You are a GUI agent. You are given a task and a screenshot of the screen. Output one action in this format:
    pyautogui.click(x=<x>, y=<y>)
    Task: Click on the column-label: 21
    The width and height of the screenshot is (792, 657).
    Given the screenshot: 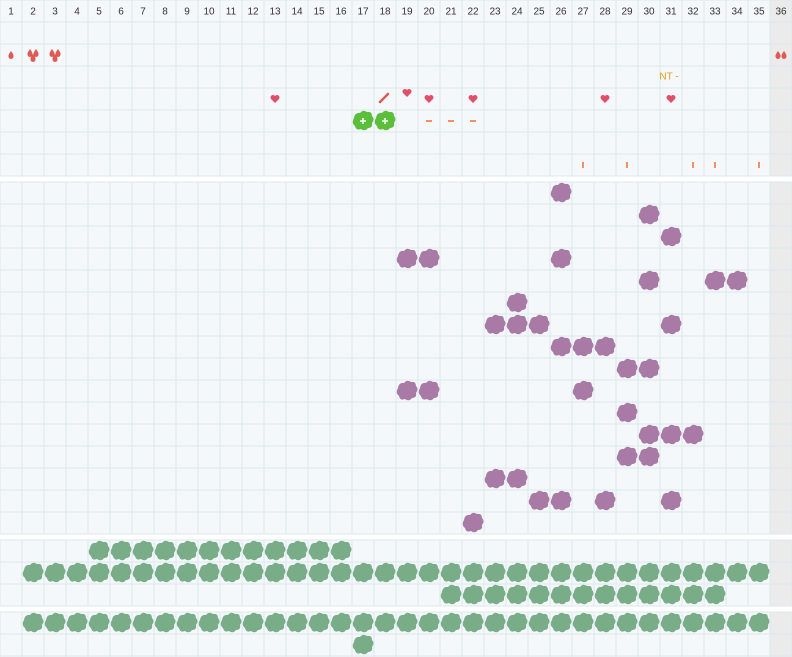 What is the action you would take?
    pyautogui.click(x=451, y=12)
    